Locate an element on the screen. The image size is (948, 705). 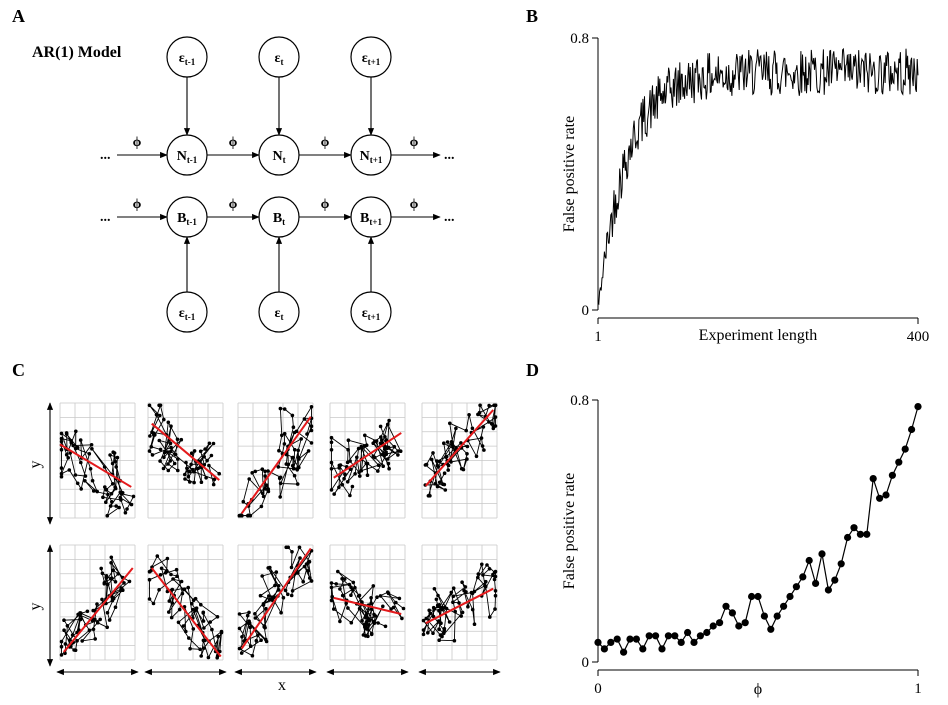
panel-label-d: D is located at coordinates (532, 370).